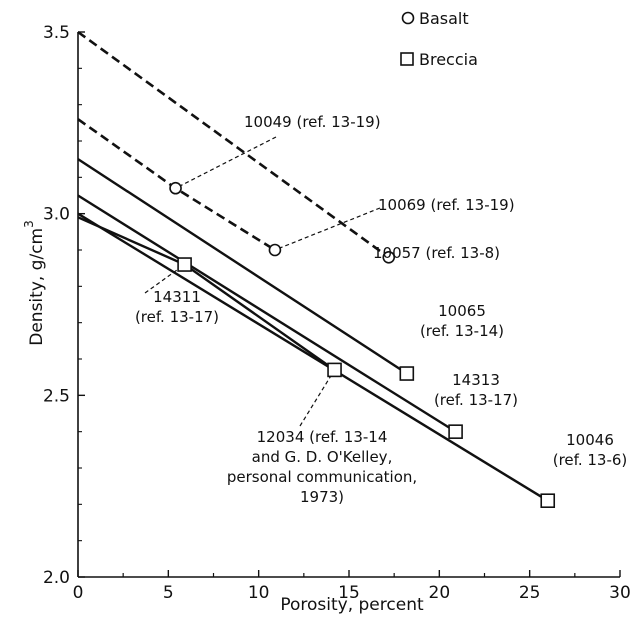 Image resolution: width=636 pixels, height=621 pixels. I want to click on legend-circle-marker, so click(408, 18).